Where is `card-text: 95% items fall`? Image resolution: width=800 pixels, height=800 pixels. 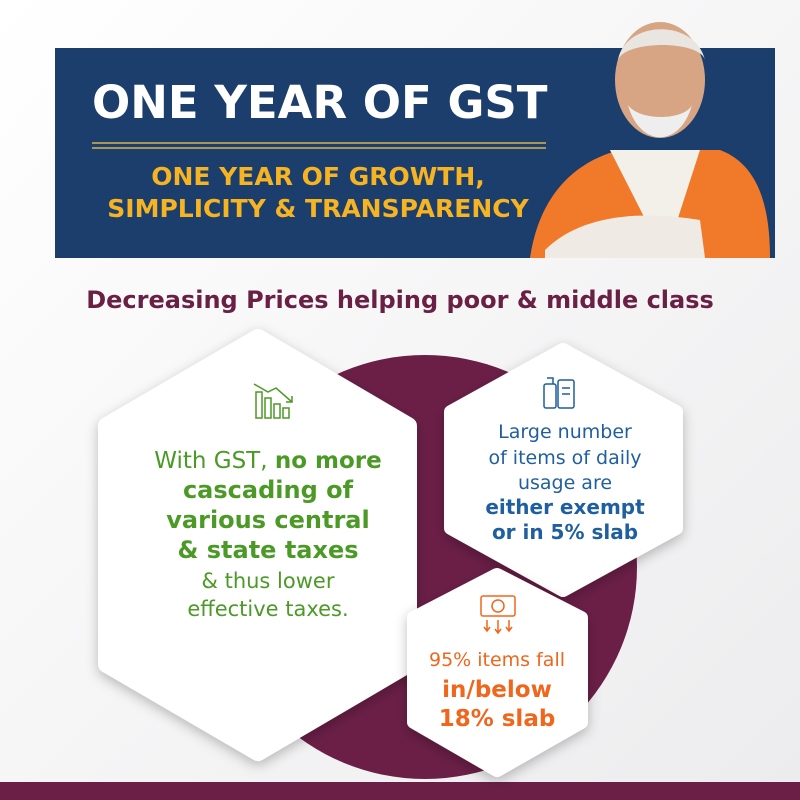 card-text: 95% items fall is located at coordinates (497, 660).